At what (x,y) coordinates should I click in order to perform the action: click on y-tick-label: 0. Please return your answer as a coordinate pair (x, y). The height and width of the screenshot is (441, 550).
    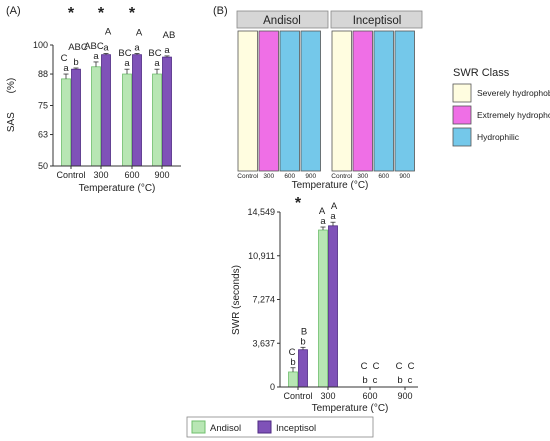
    Looking at the image, I should click on (272, 387).